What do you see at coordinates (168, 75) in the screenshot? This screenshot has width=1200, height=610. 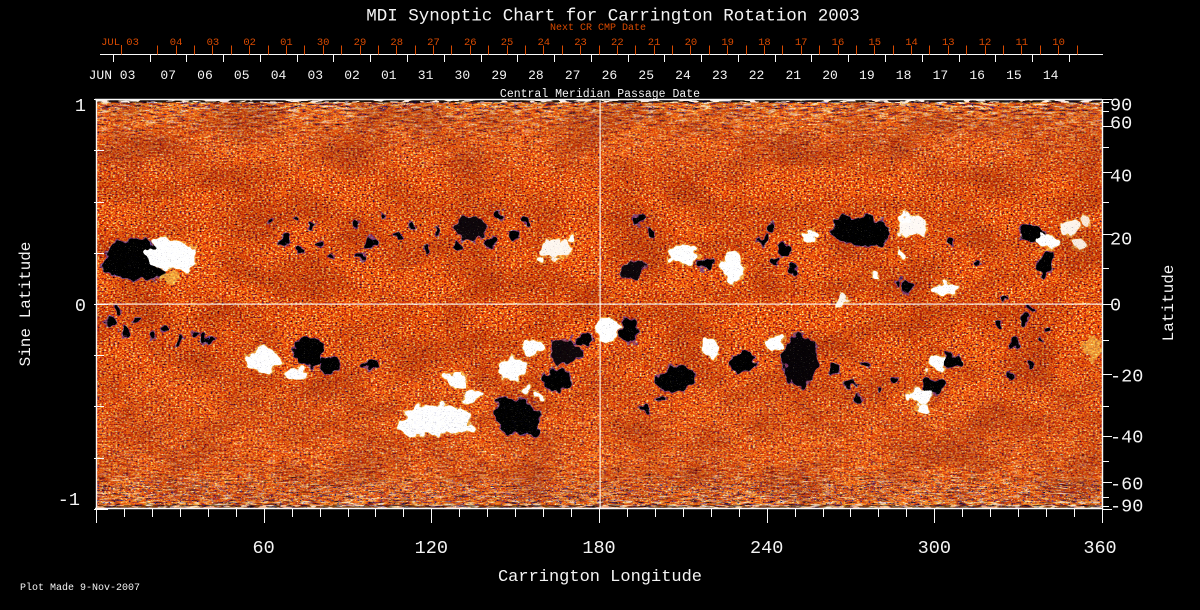 I see `svg-text: 07` at bounding box center [168, 75].